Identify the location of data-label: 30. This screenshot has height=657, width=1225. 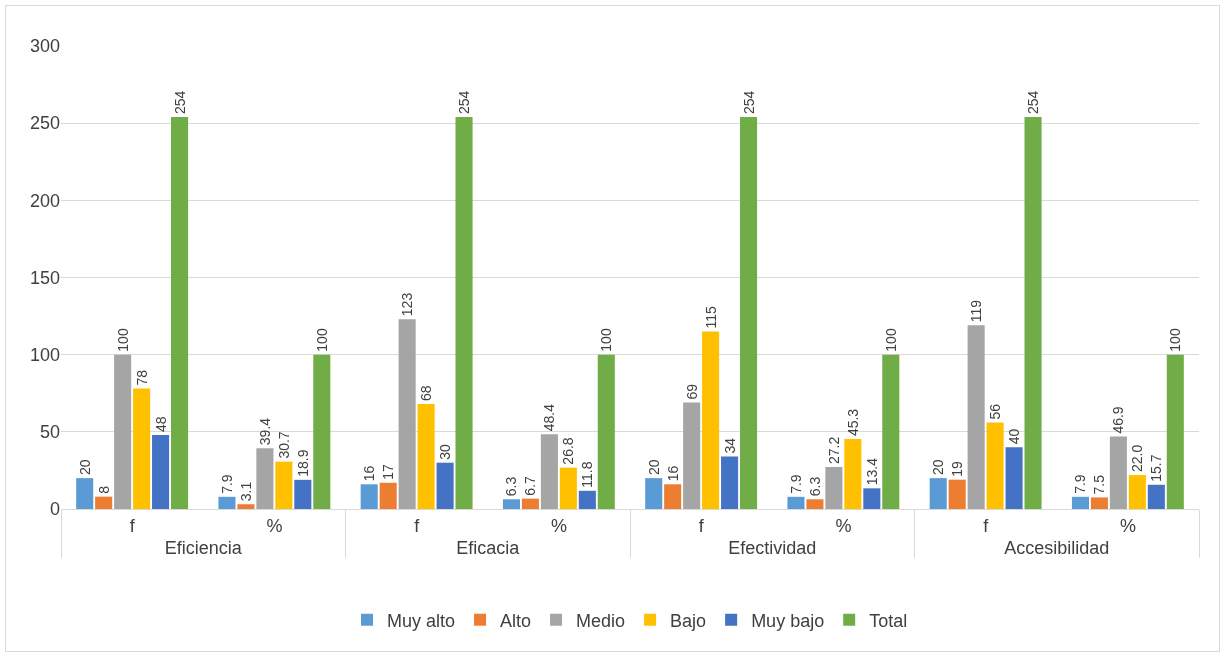
(445, 451).